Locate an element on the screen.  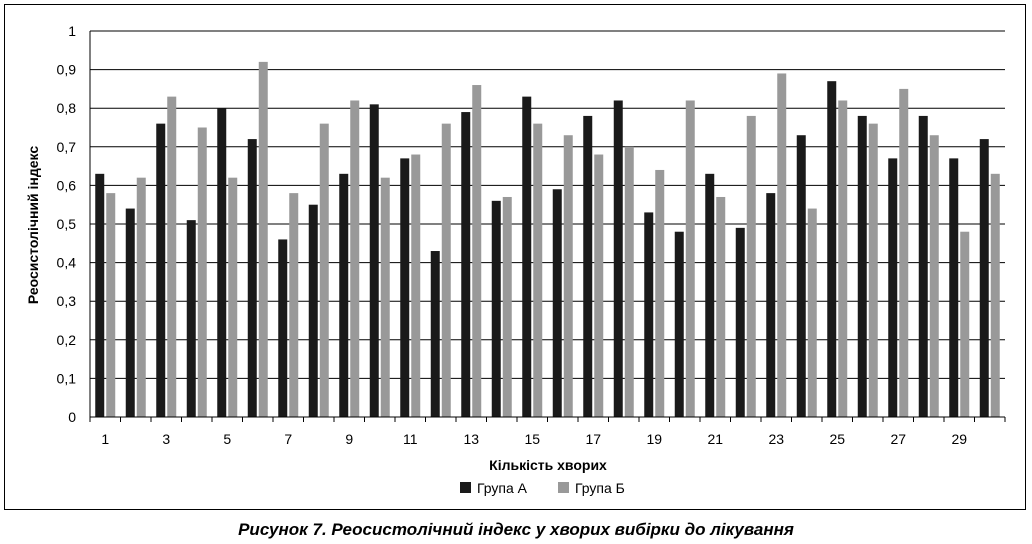
y-tick-label: 0,1 is located at coordinates (67, 378).